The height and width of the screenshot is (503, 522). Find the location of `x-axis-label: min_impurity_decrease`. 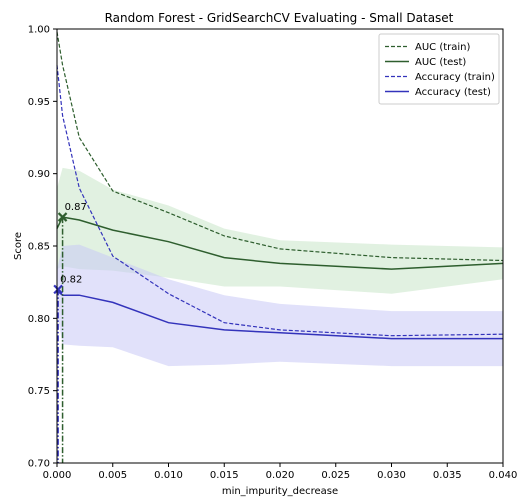

x-axis-label: min_impurity_decrease is located at coordinates (280, 491).